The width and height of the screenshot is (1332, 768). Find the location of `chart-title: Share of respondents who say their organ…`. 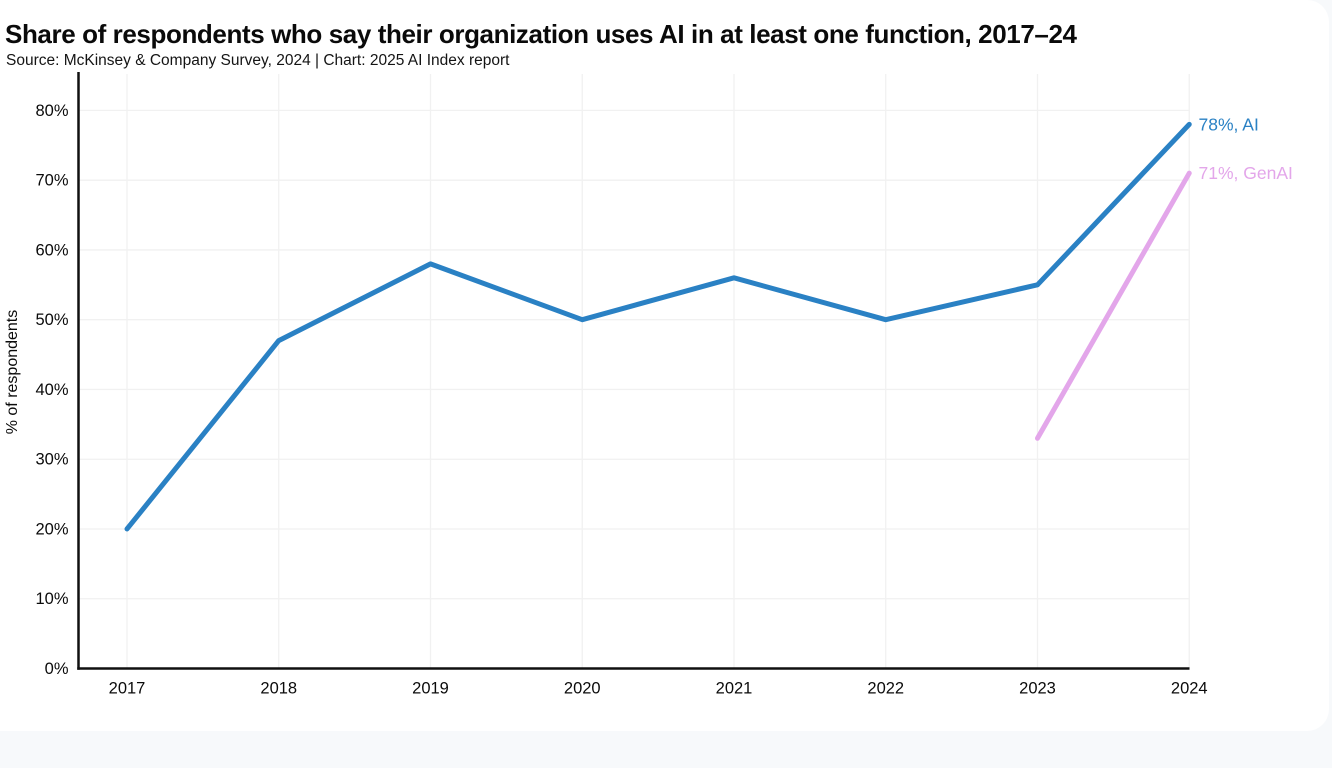

chart-title: Share of respondents who say their organ… is located at coordinates (541, 34).